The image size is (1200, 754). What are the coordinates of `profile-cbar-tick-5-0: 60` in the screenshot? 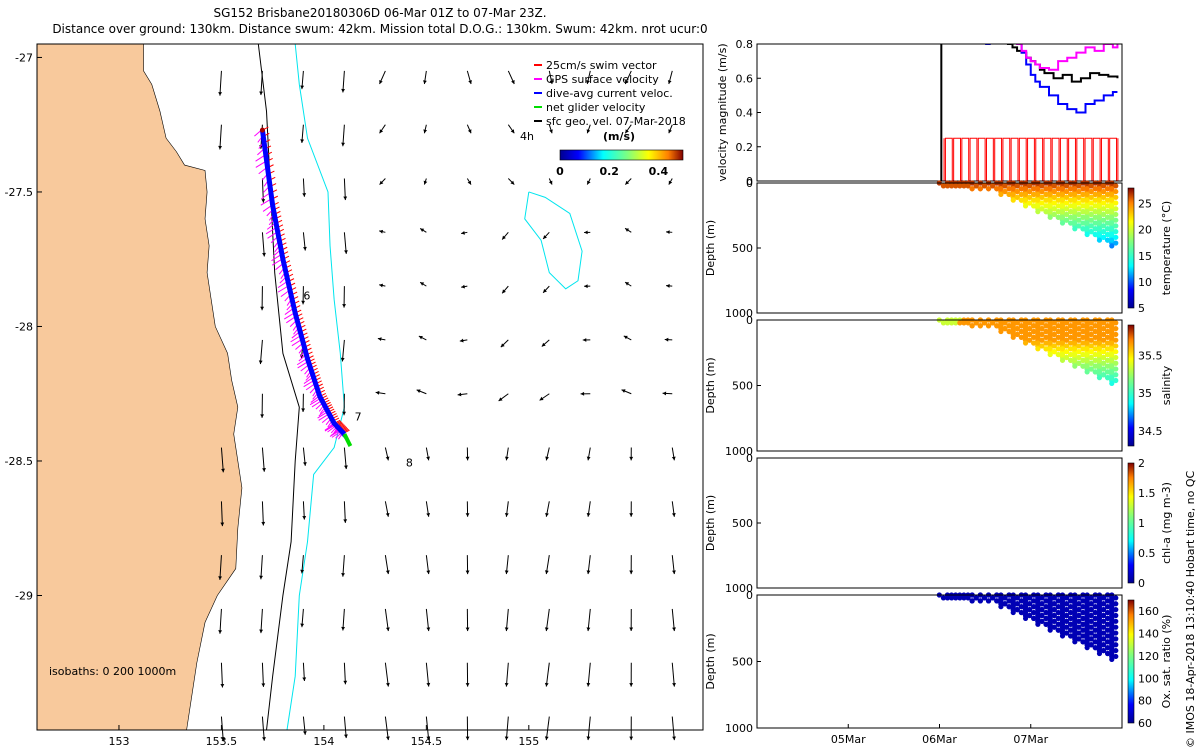 It's located at (1145, 723).